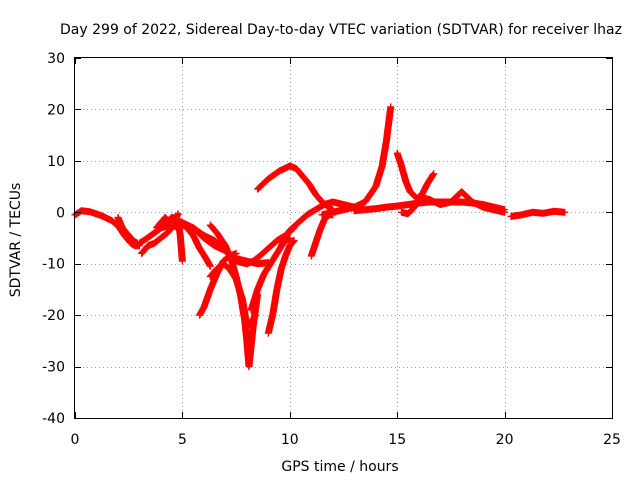  What do you see at coordinates (56, 162) in the screenshot?
I see `y-tick-label: 10` at bounding box center [56, 162].